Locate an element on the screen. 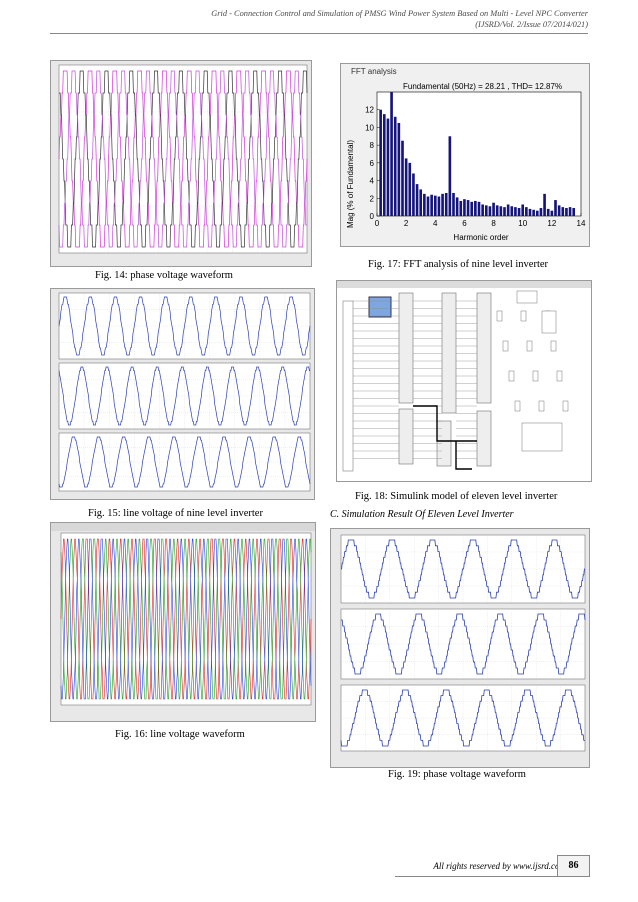 The height and width of the screenshot is (902, 638). fft-xtick-label: 14 is located at coordinates (581, 223).